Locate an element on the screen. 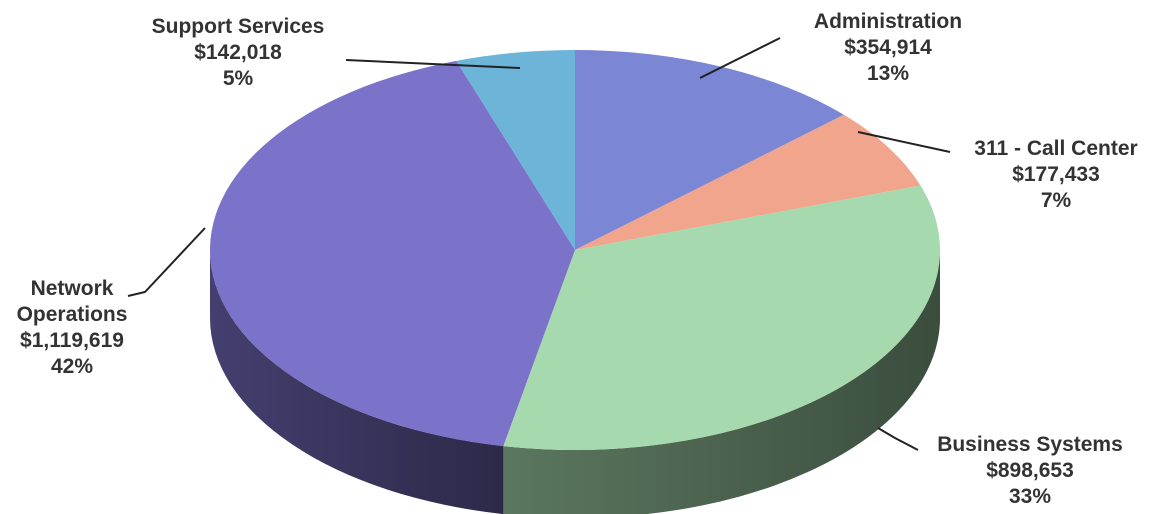 The height and width of the screenshot is (514, 1170). slice-value-network-operations: $1,119,619 is located at coordinates (72, 340).